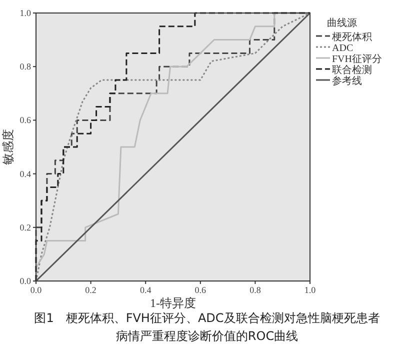  Describe the element at coordinates (343, 48) in the screenshot. I see `legend-label: ADC` at that location.